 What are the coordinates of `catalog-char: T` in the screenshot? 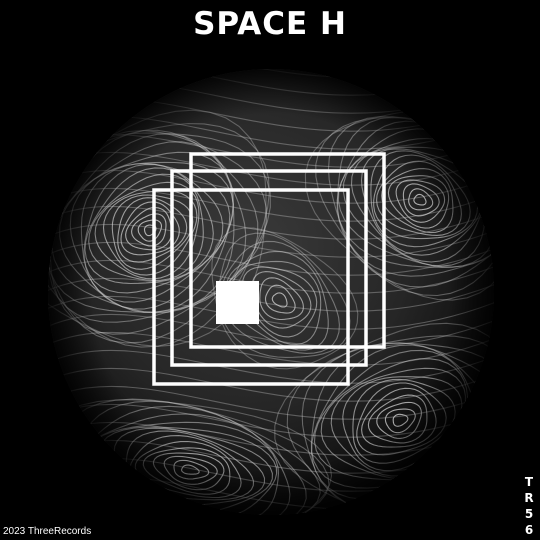 It's located at (529, 482).